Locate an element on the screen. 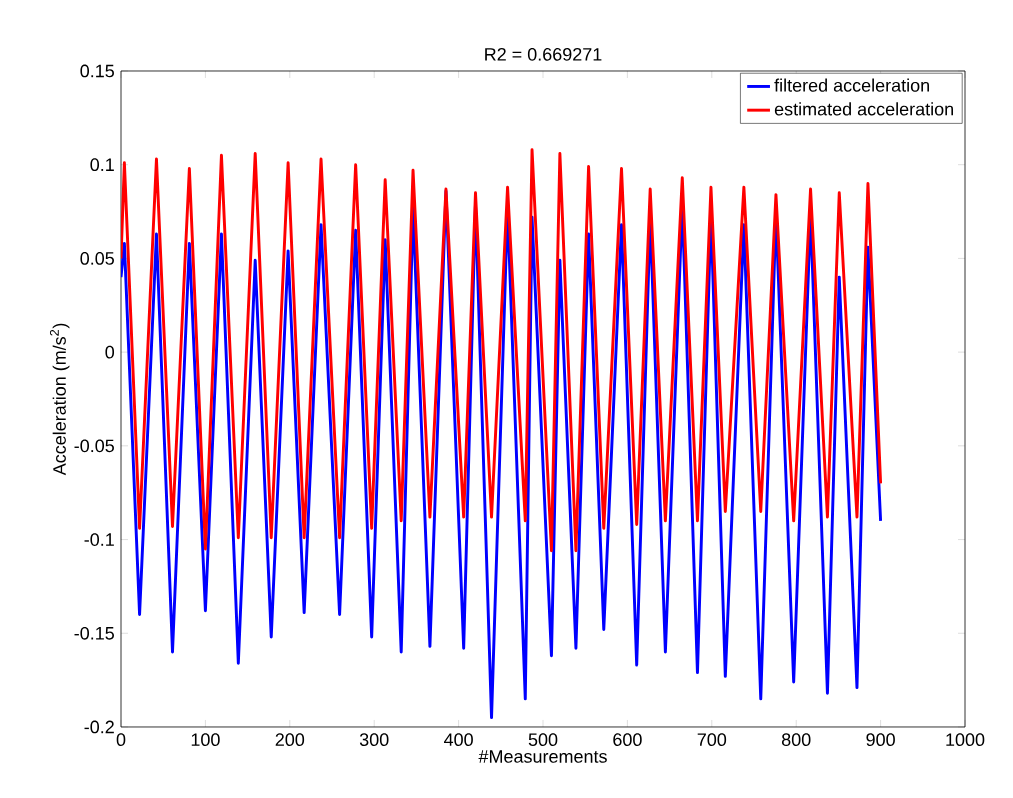  x-tick-label: 1000 is located at coordinates (965, 739).